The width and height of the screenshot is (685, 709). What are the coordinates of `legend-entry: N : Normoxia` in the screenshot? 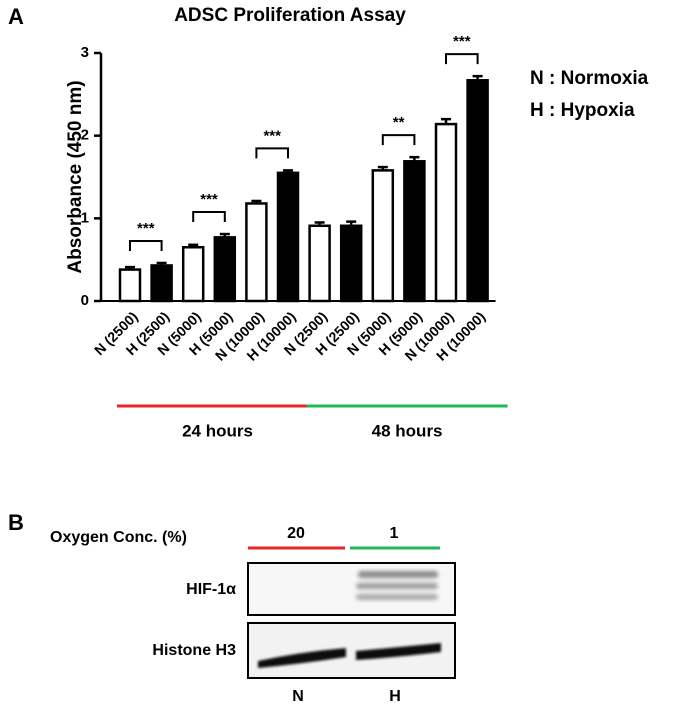 It's located at (589, 78).